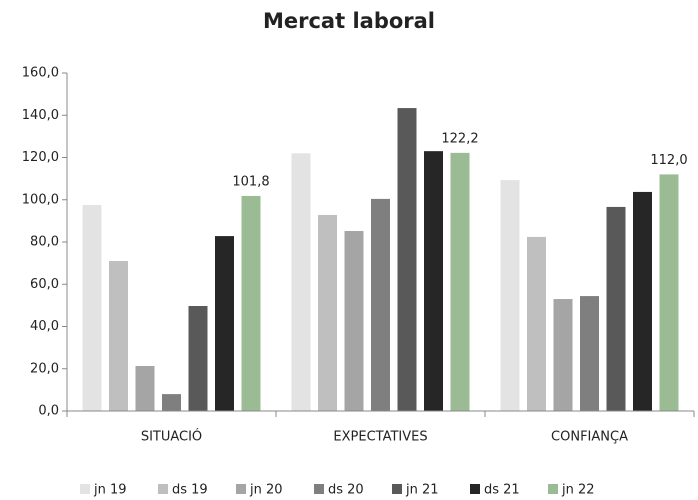  What do you see at coordinates (502, 490) in the screenshot?
I see `legend-label: ds 21` at bounding box center [502, 490].